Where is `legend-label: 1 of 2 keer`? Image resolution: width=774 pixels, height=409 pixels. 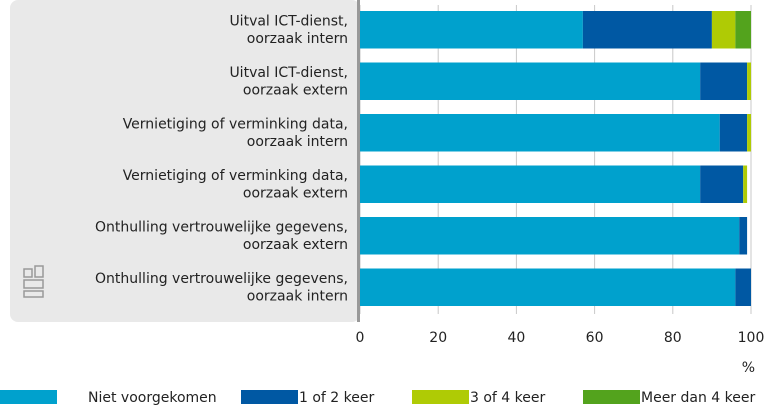 legend-label: 1 of 2 keer is located at coordinates (336, 398).